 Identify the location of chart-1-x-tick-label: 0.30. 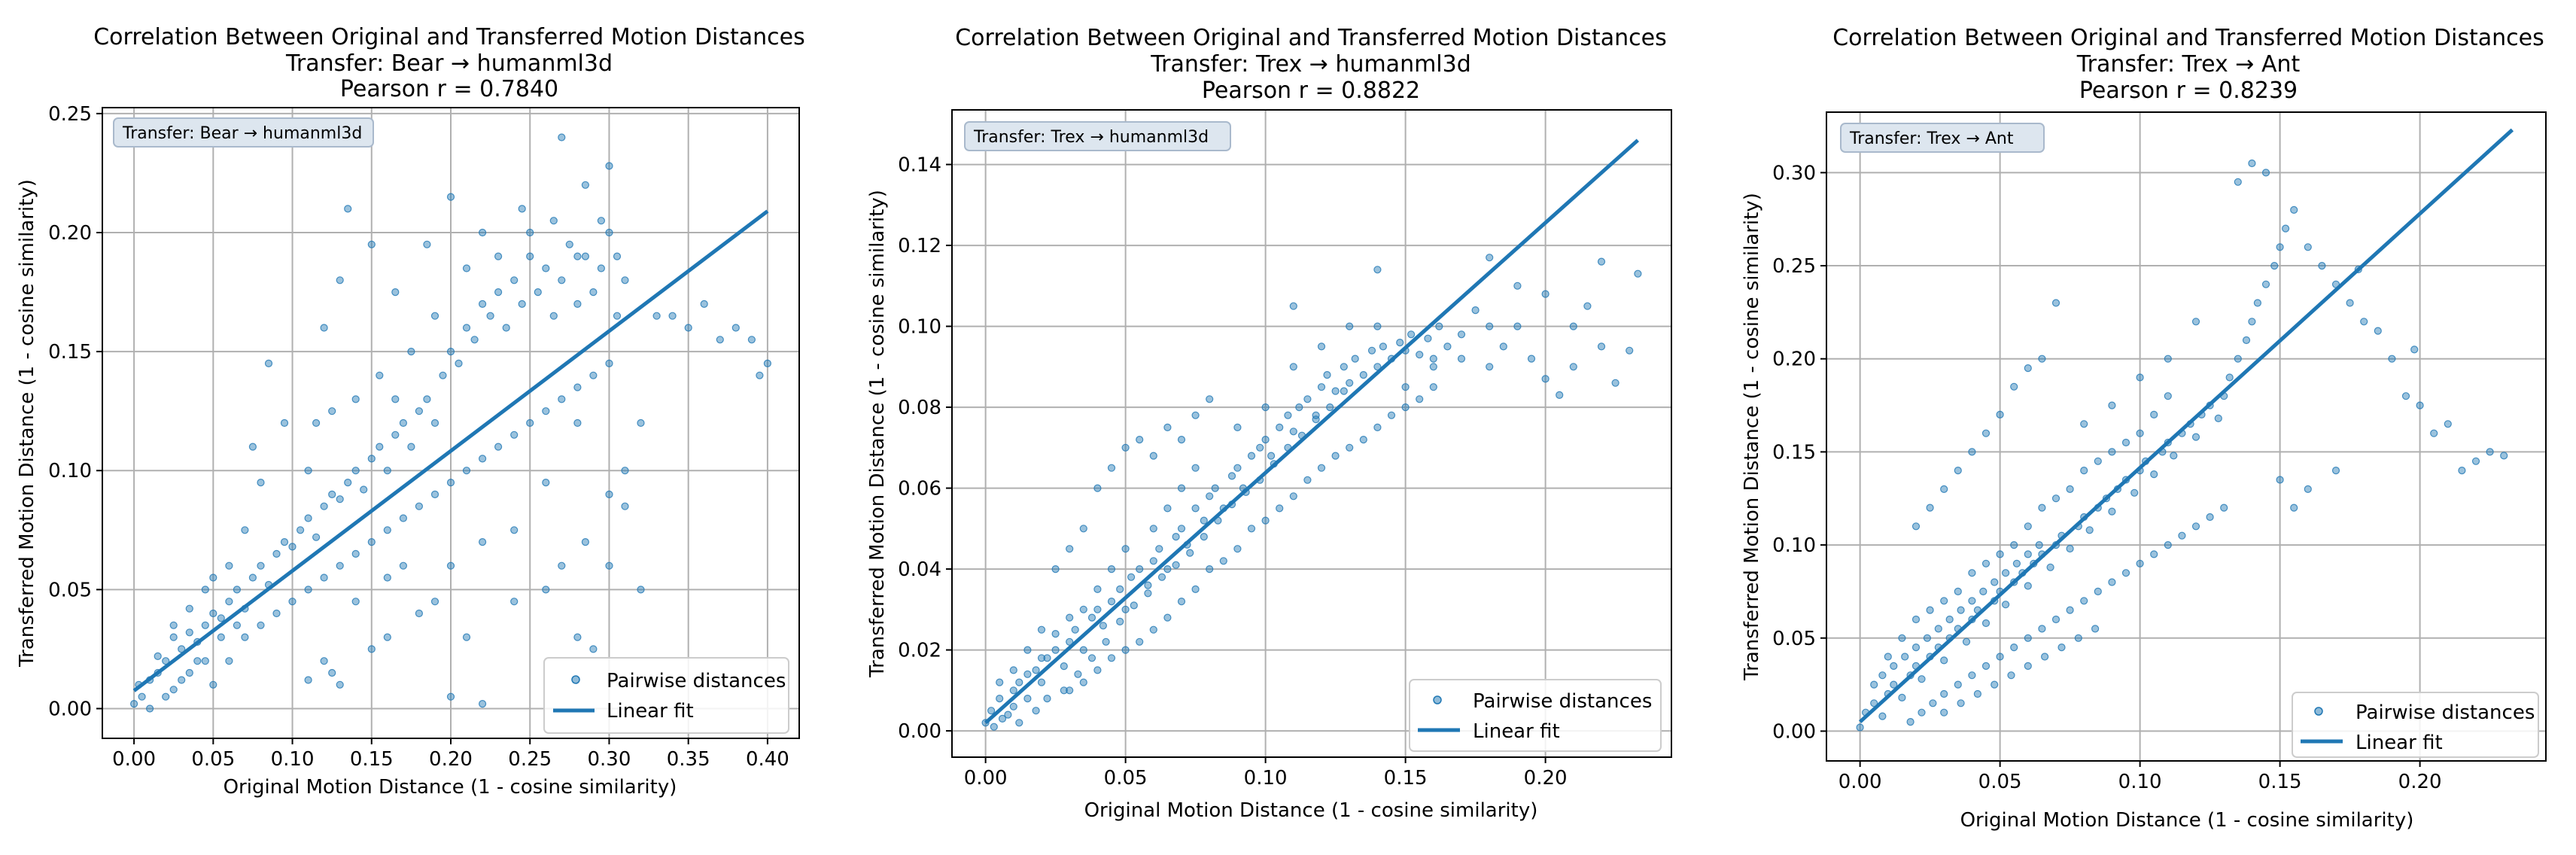
(609, 759).